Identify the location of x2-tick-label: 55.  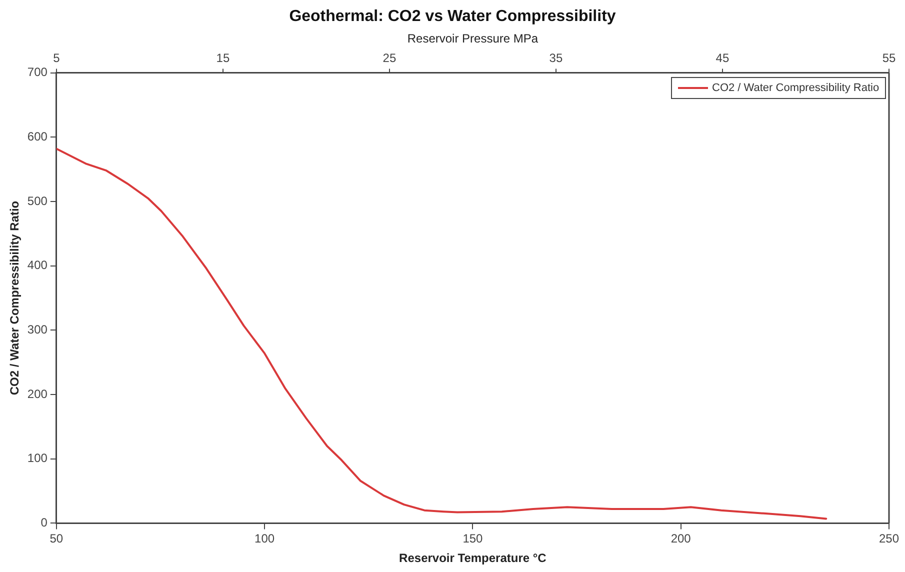
(889, 57).